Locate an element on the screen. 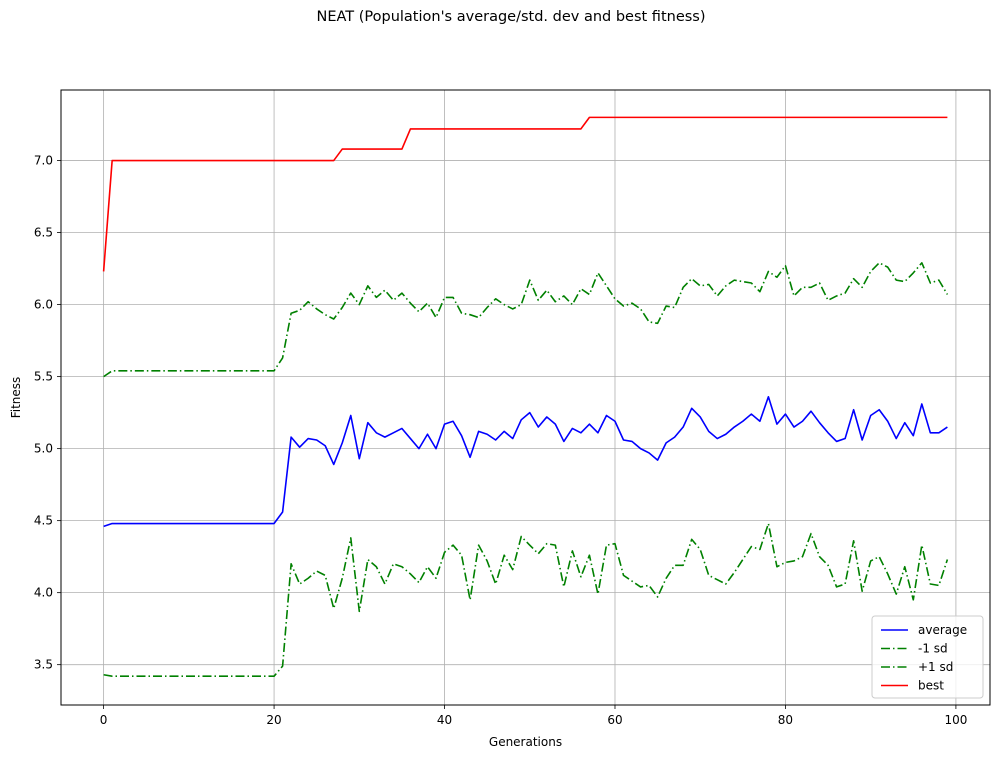  legend-box is located at coordinates (927, 657).